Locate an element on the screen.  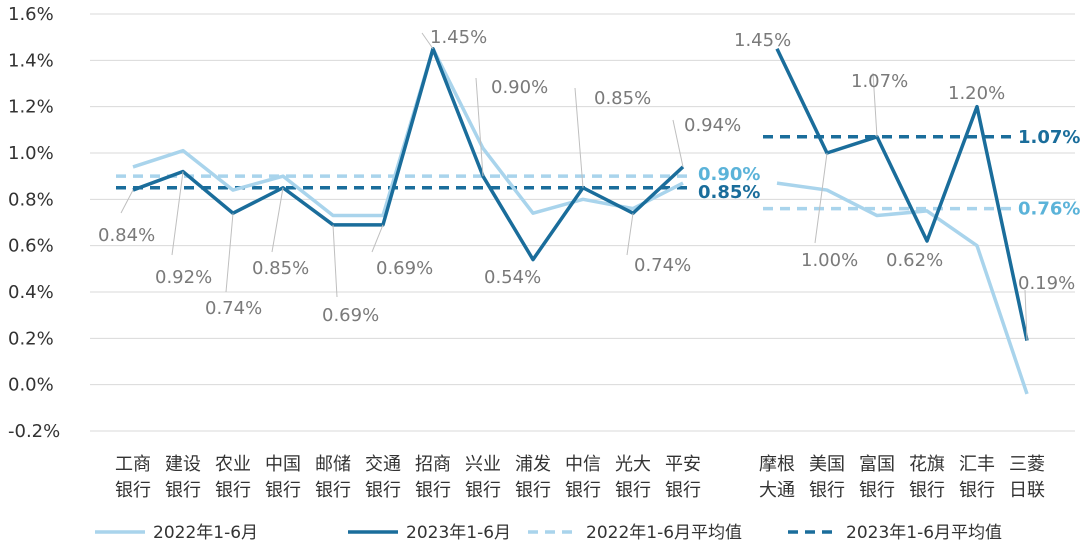
data-label: 1.07% is located at coordinates (879, 81).